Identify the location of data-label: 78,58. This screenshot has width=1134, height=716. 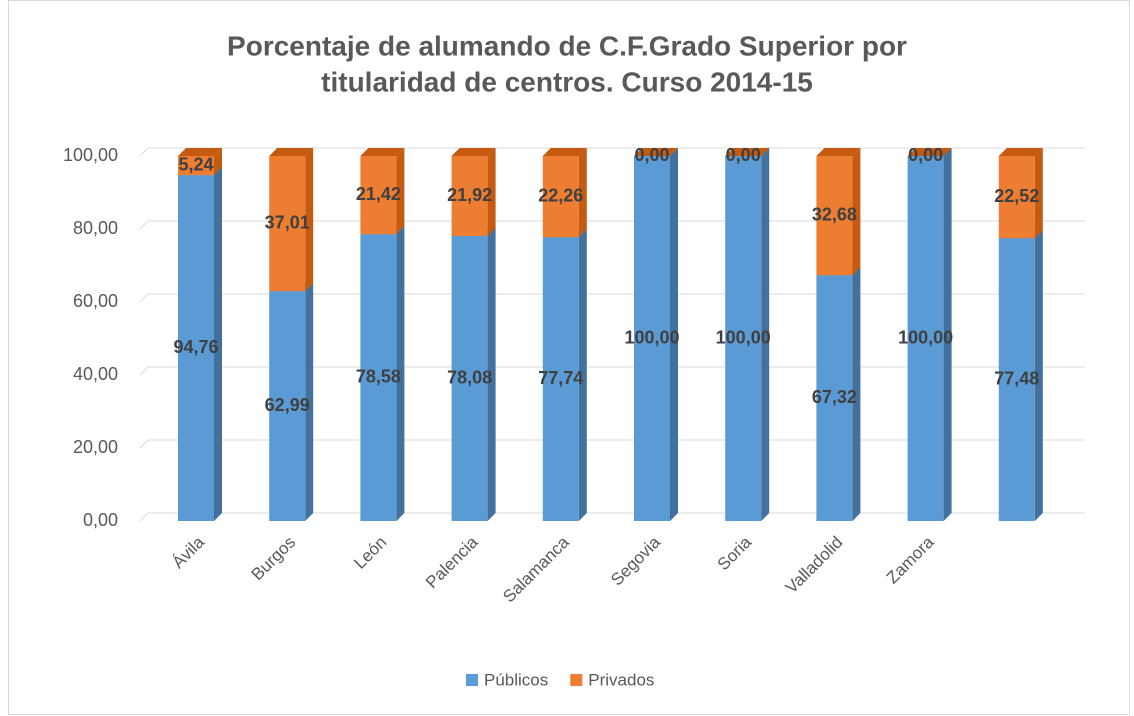
(378, 376).